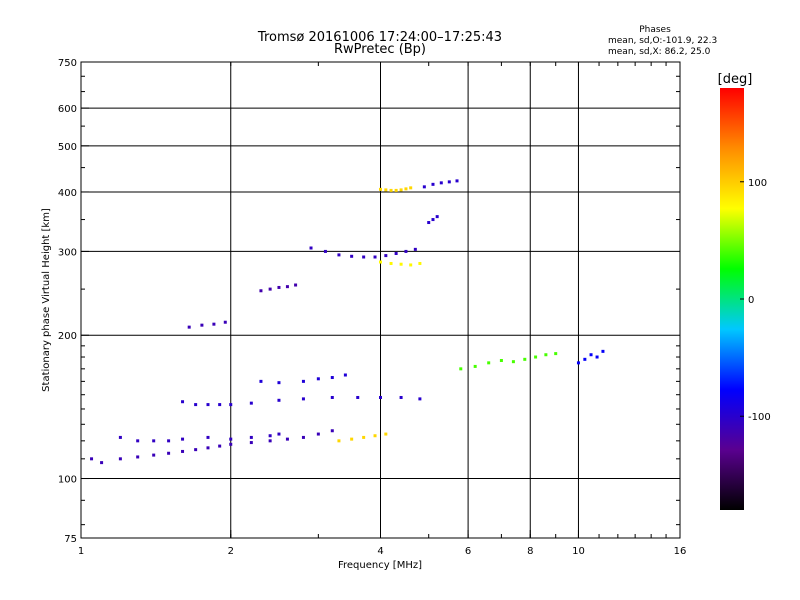  What do you see at coordinates (680, 551) in the screenshot?
I see `x-tick-label: 16` at bounding box center [680, 551].